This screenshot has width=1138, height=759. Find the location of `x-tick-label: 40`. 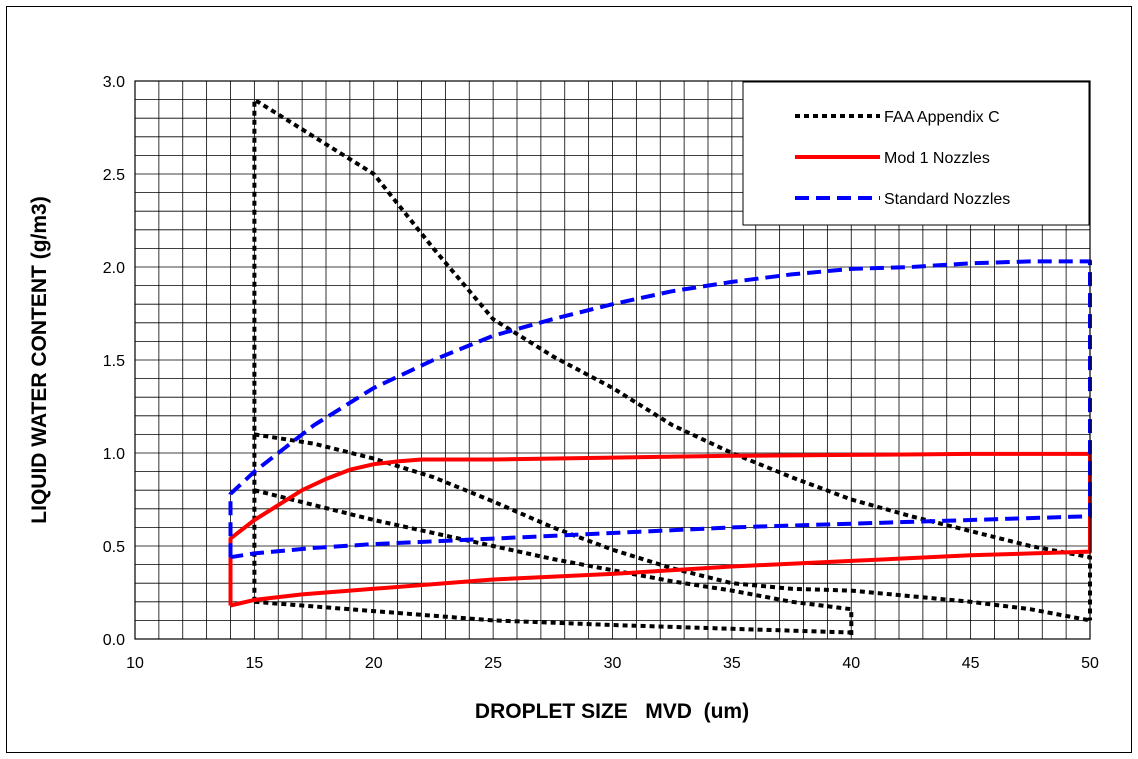

x-tick-label: 40 is located at coordinates (851, 663).